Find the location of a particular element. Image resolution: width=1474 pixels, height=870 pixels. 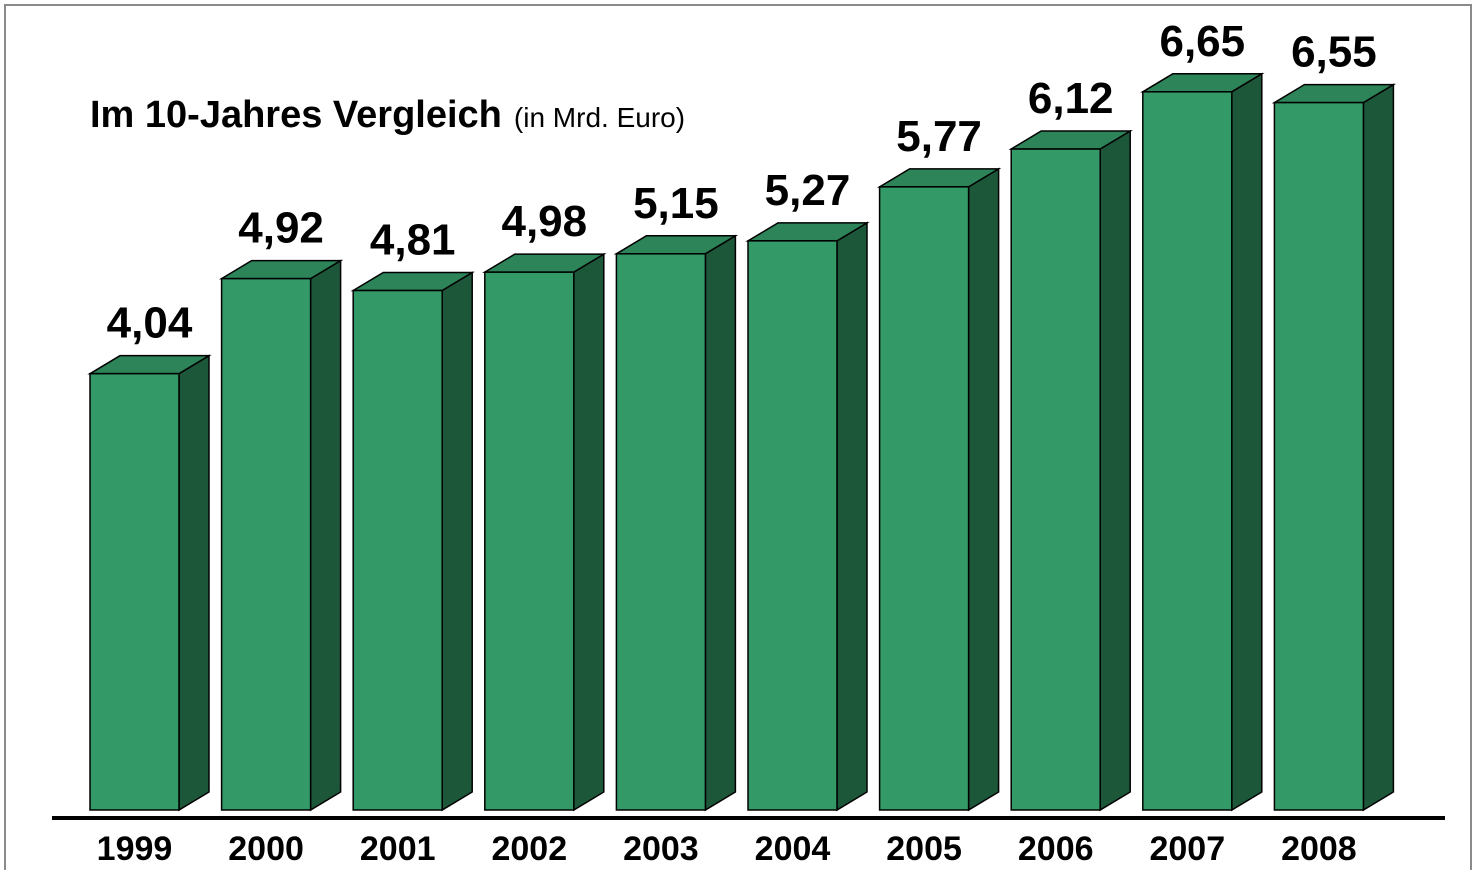

subtitle: (in Mrd. Euro) is located at coordinates (599, 117).